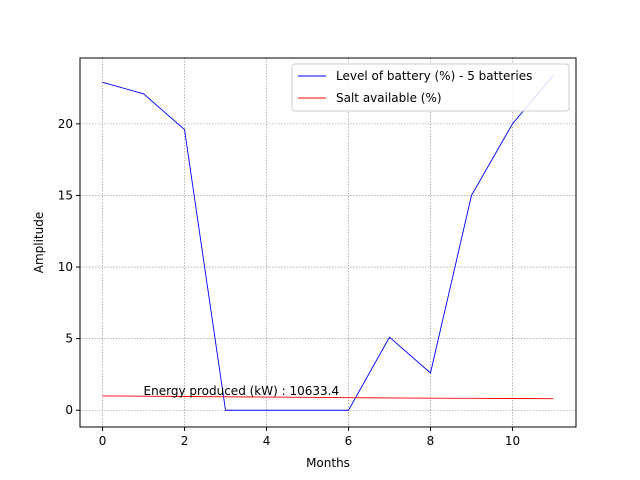 This screenshot has height=480, width=640. I want to click on y-tick-label: 0, so click(69, 410).